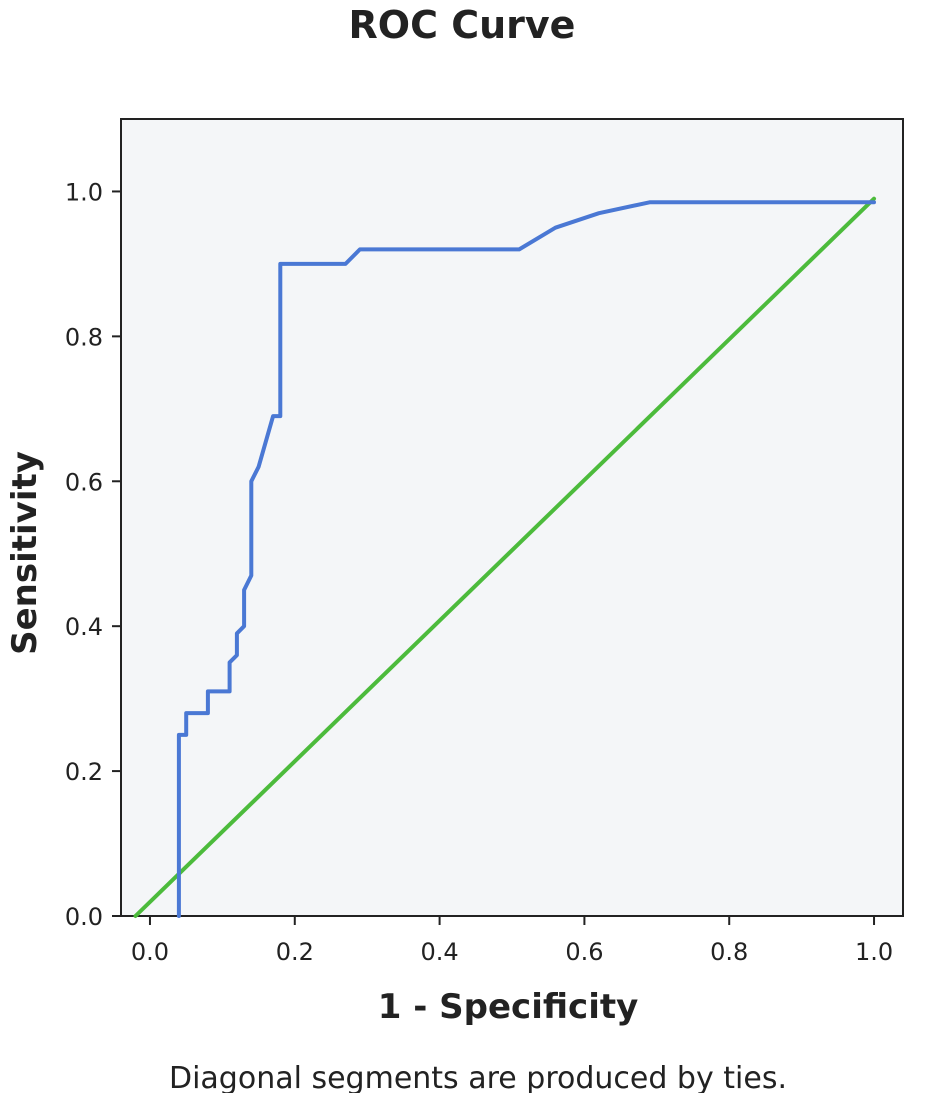 The image size is (945, 1093). Describe the element at coordinates (84, 772) in the screenshot. I see `y-tick-label: 0.2` at that location.